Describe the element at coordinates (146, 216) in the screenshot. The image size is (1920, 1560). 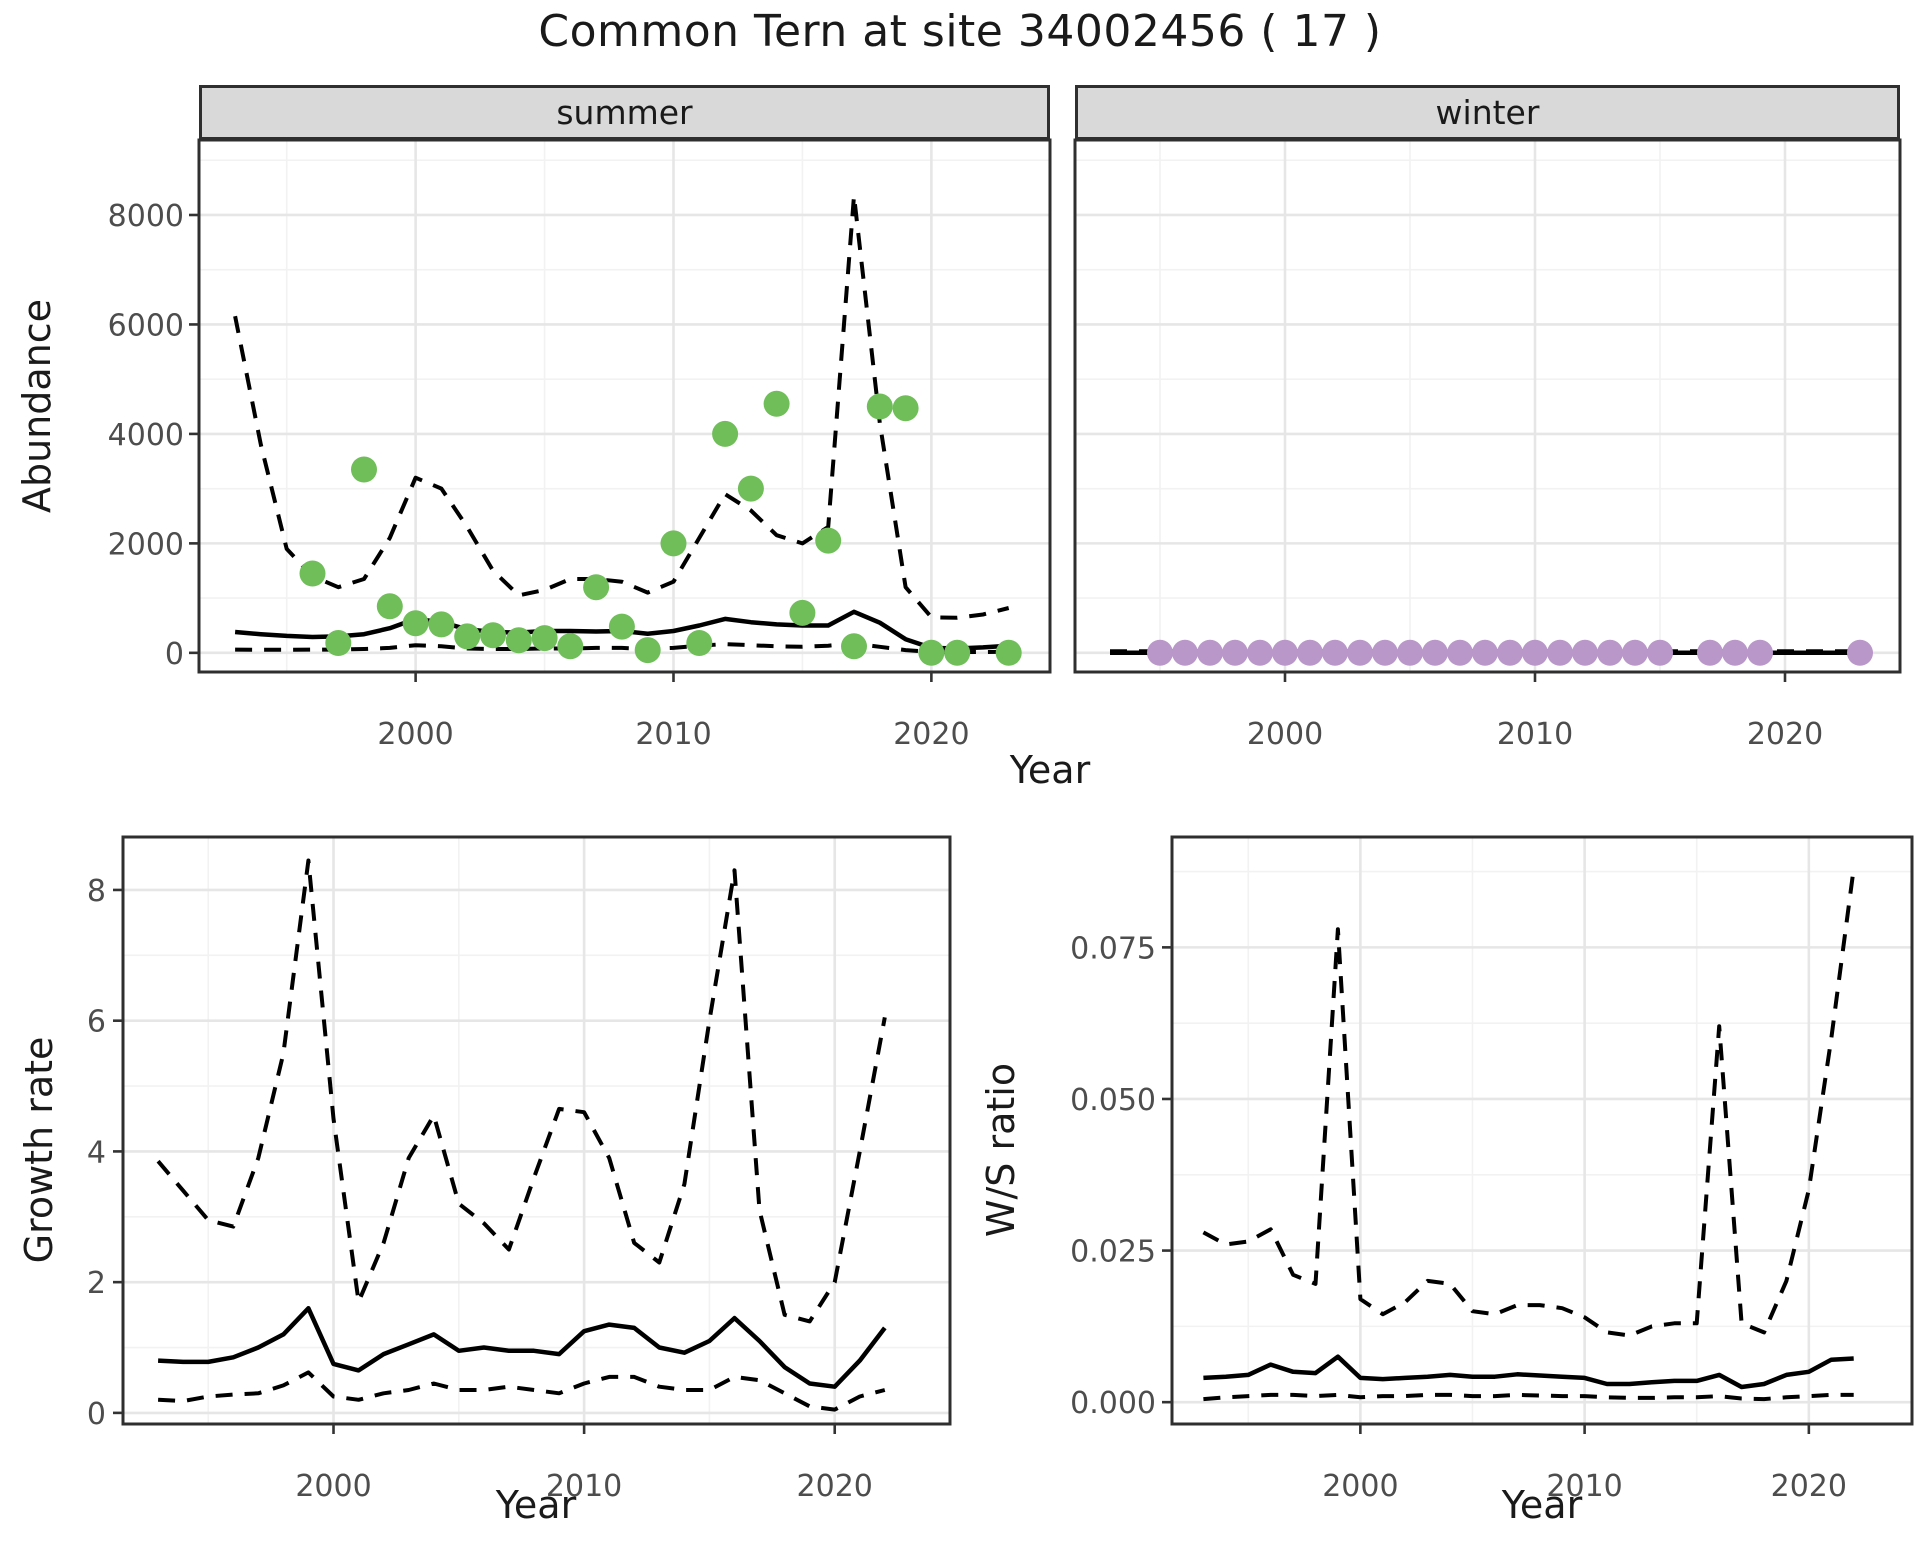
I see `y-tick-label: 8000` at that location.